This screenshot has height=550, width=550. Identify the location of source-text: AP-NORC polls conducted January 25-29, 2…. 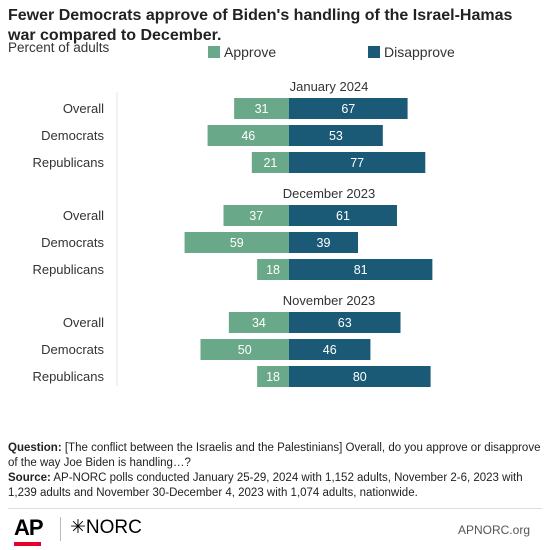
(265, 485).